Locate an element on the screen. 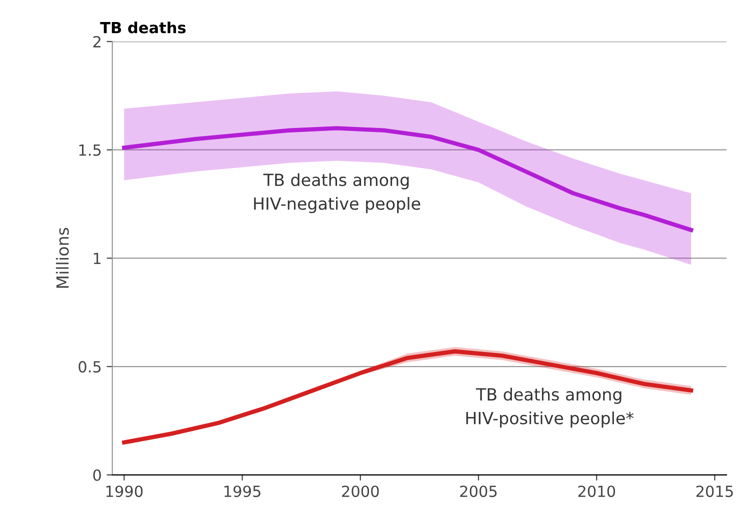  y-tick-label: 0 is located at coordinates (97, 475).